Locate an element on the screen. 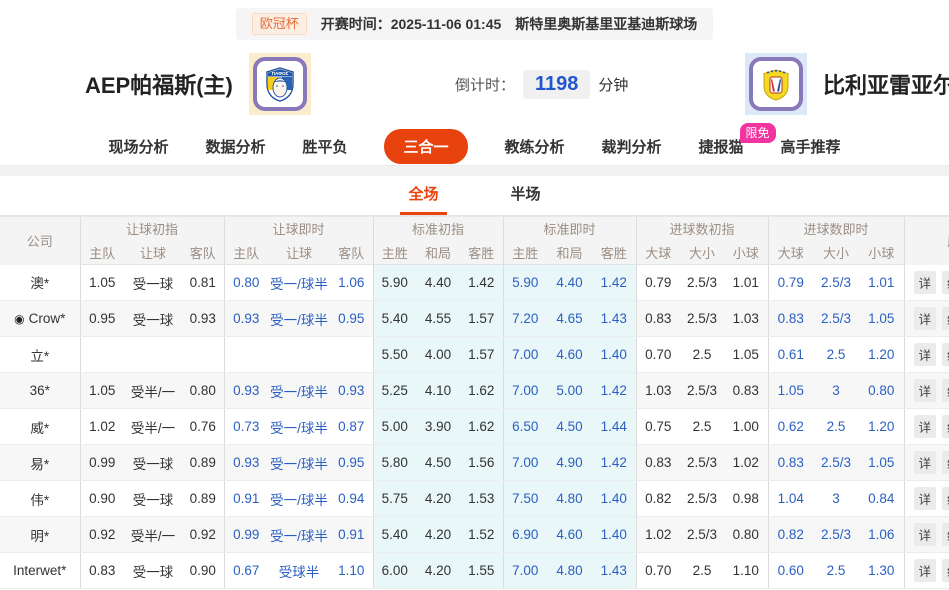 The height and width of the screenshot is (590, 949). handicap-live-value: 0.94 is located at coordinates (351, 498).